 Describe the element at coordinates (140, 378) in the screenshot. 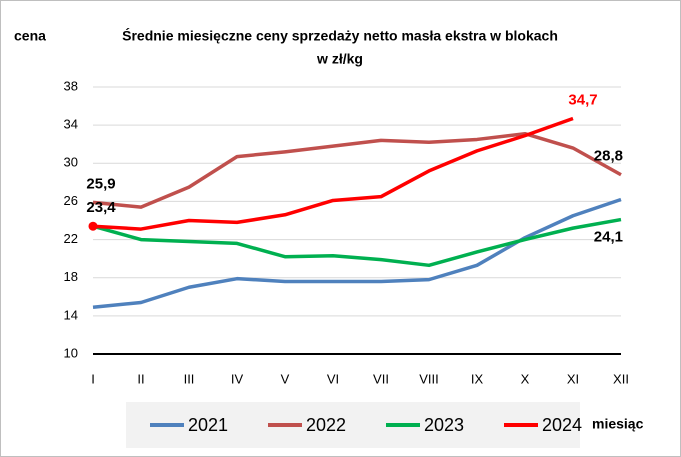

I see `x-tick-label: II` at that location.